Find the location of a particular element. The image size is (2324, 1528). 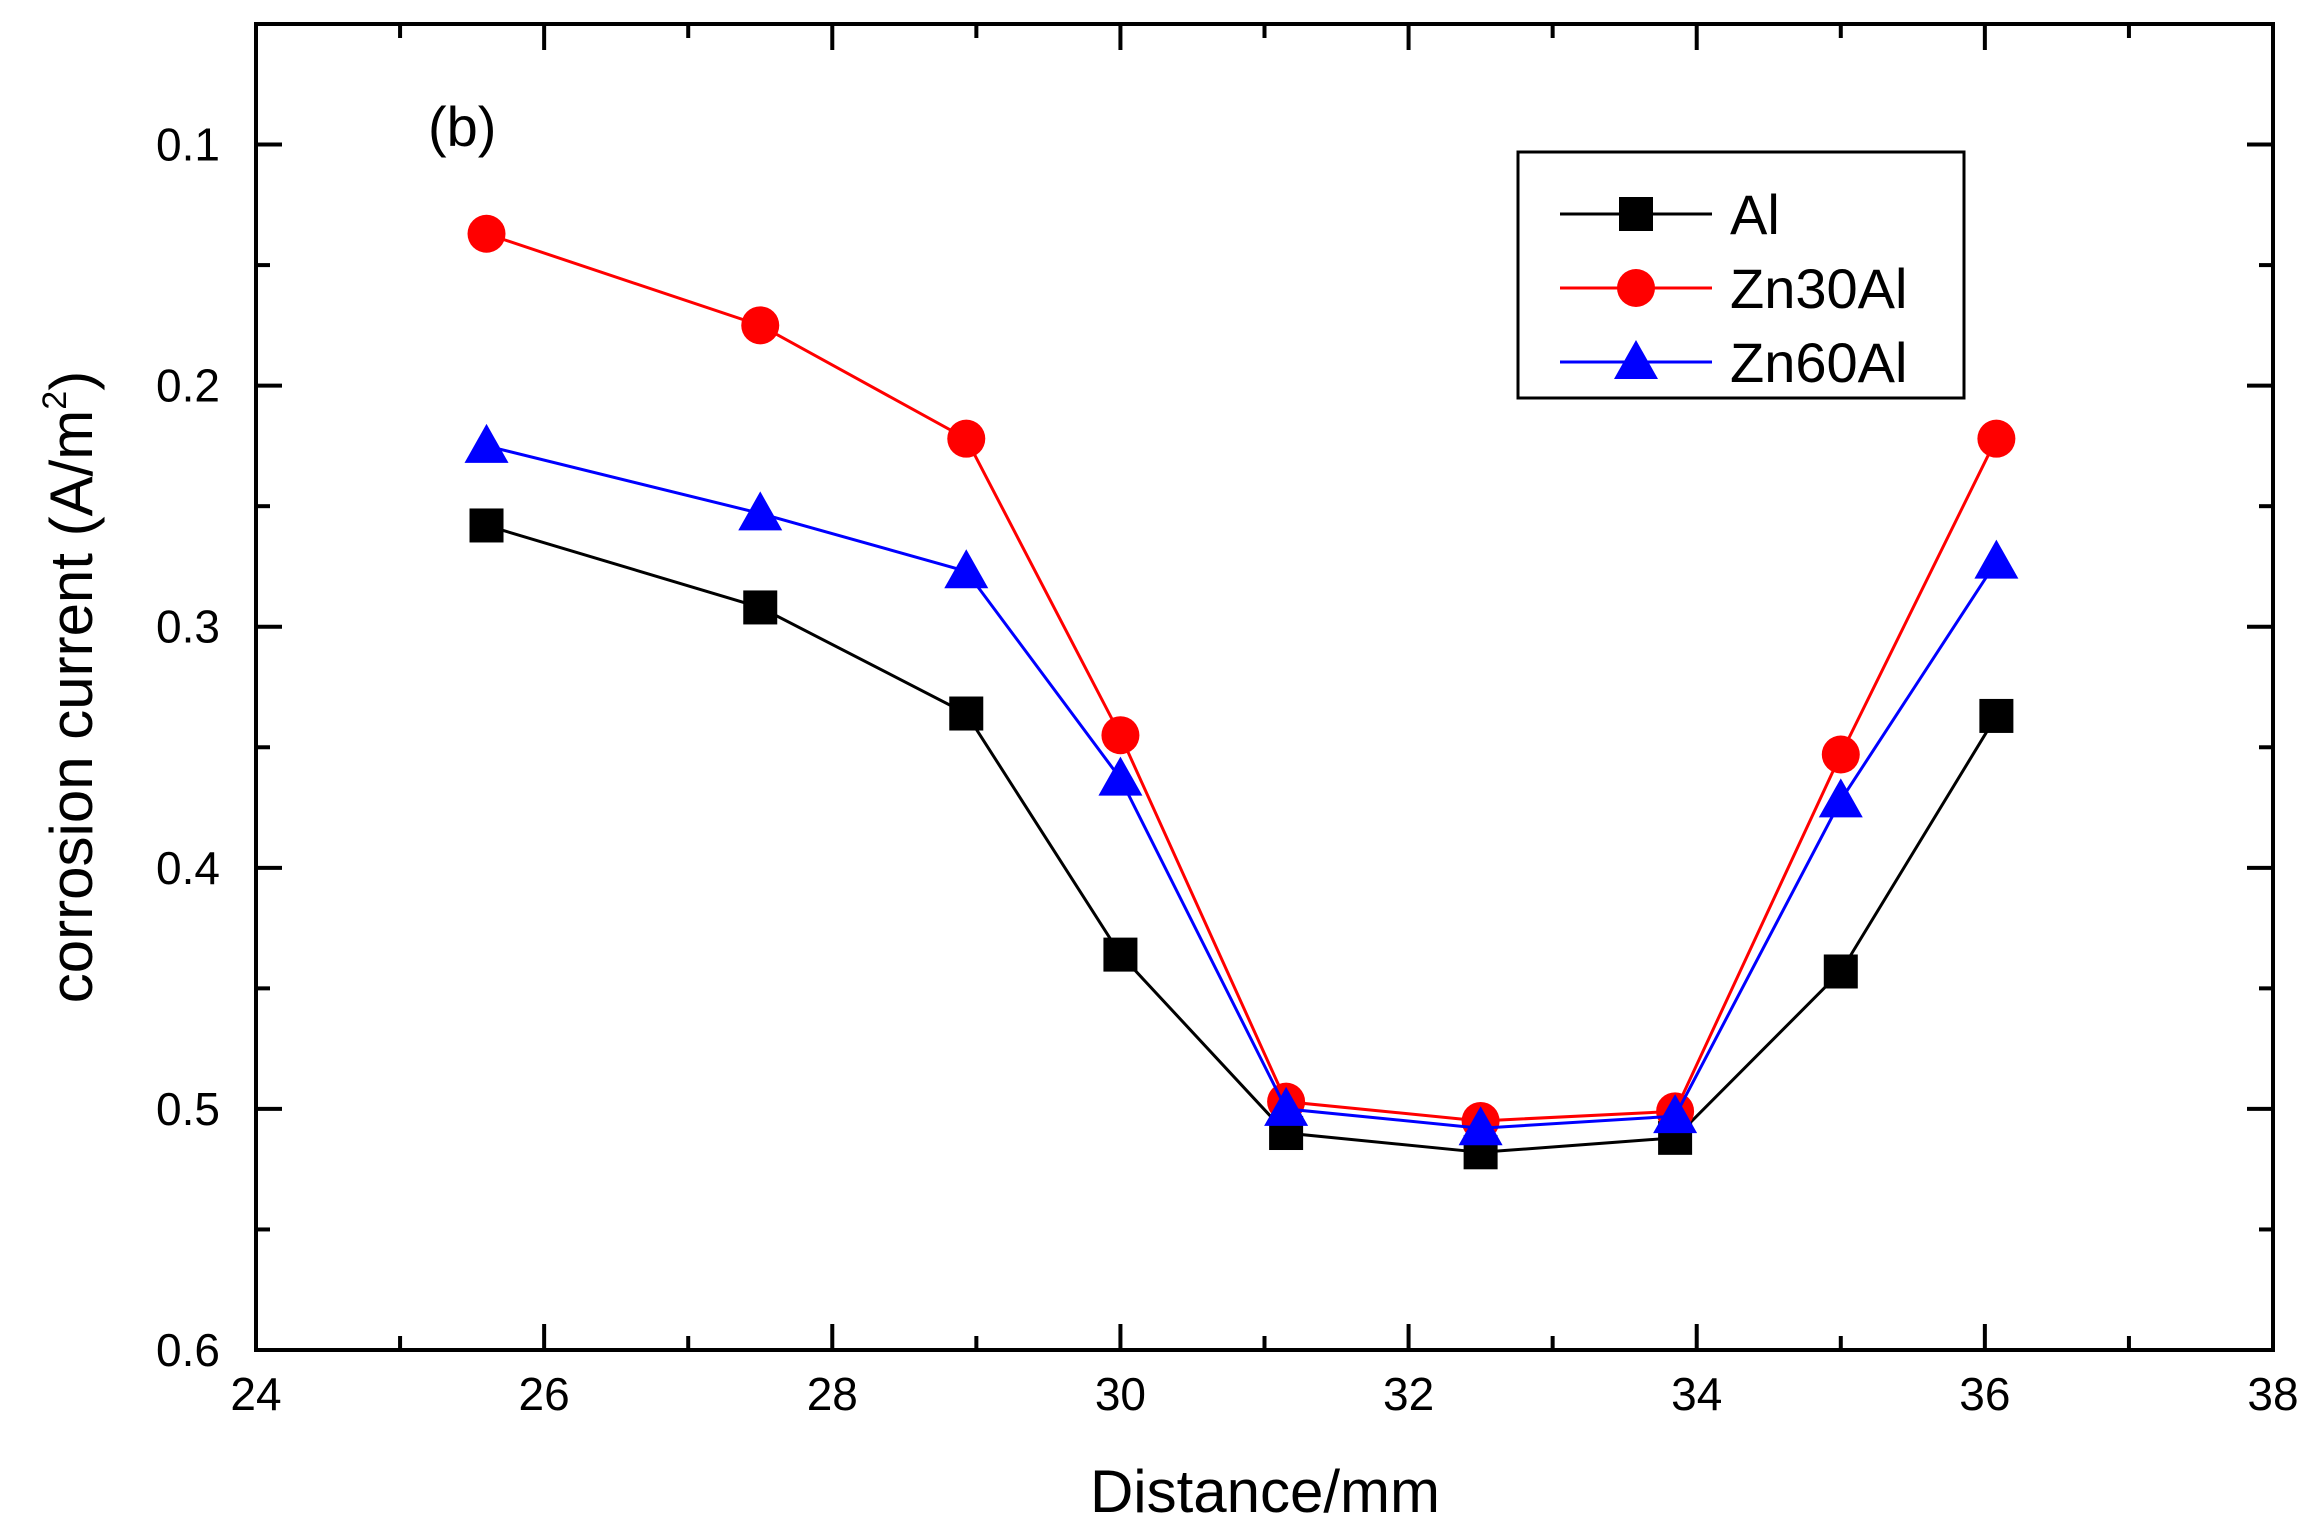

y-tick-label: 0.4 is located at coordinates (188, 868).